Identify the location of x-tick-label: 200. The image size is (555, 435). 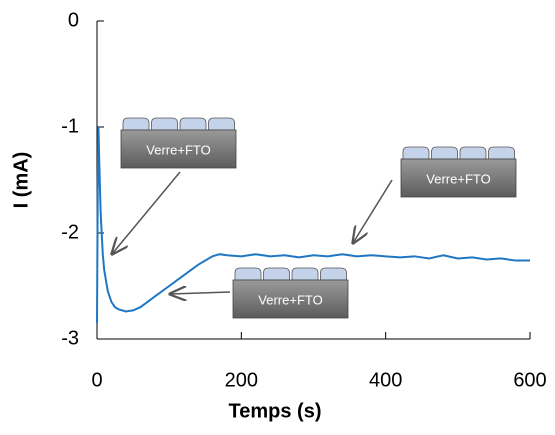
(241, 380).